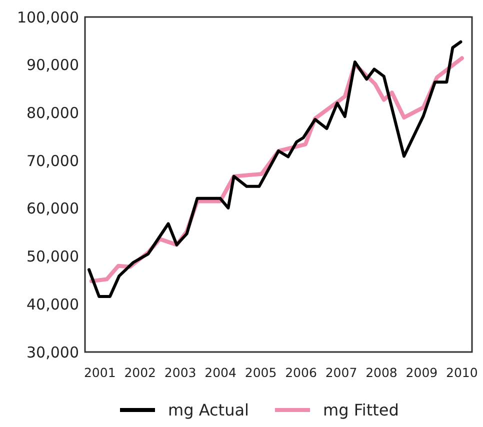 This screenshot has width=483, height=427. What do you see at coordinates (260, 372) in the screenshot?
I see `x-tick-label: 2005` at bounding box center [260, 372].